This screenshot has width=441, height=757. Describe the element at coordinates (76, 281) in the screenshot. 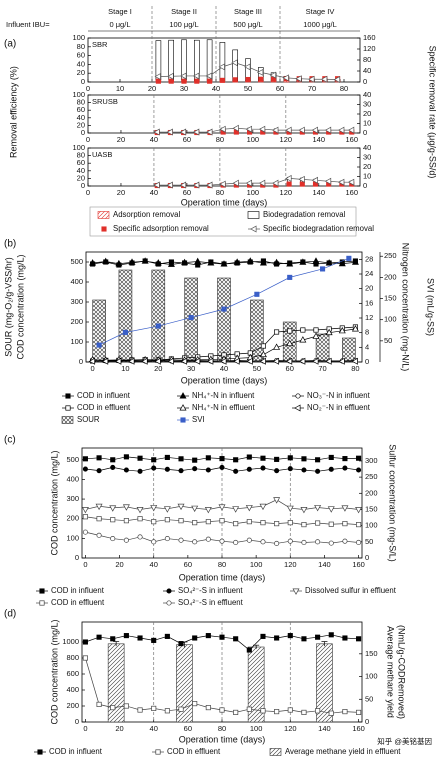

I see `y-tick-label: 400` at that location.